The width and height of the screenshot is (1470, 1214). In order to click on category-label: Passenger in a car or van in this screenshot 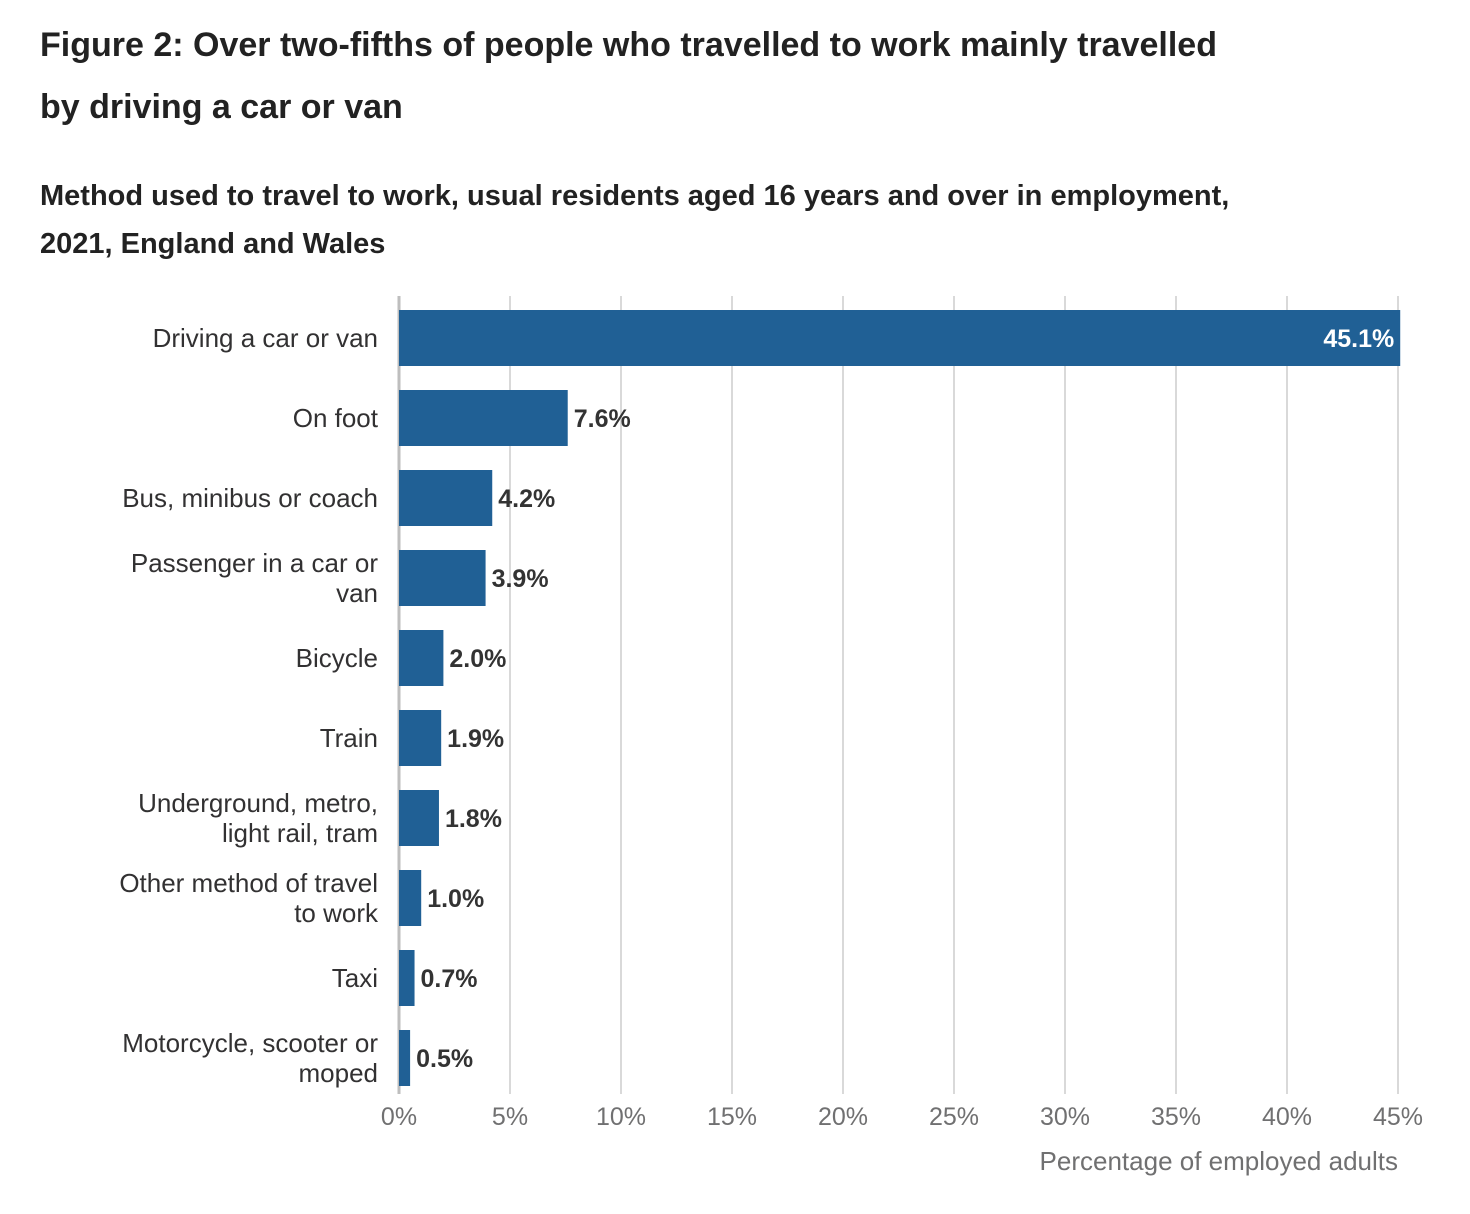, I will do `click(254, 578)`.